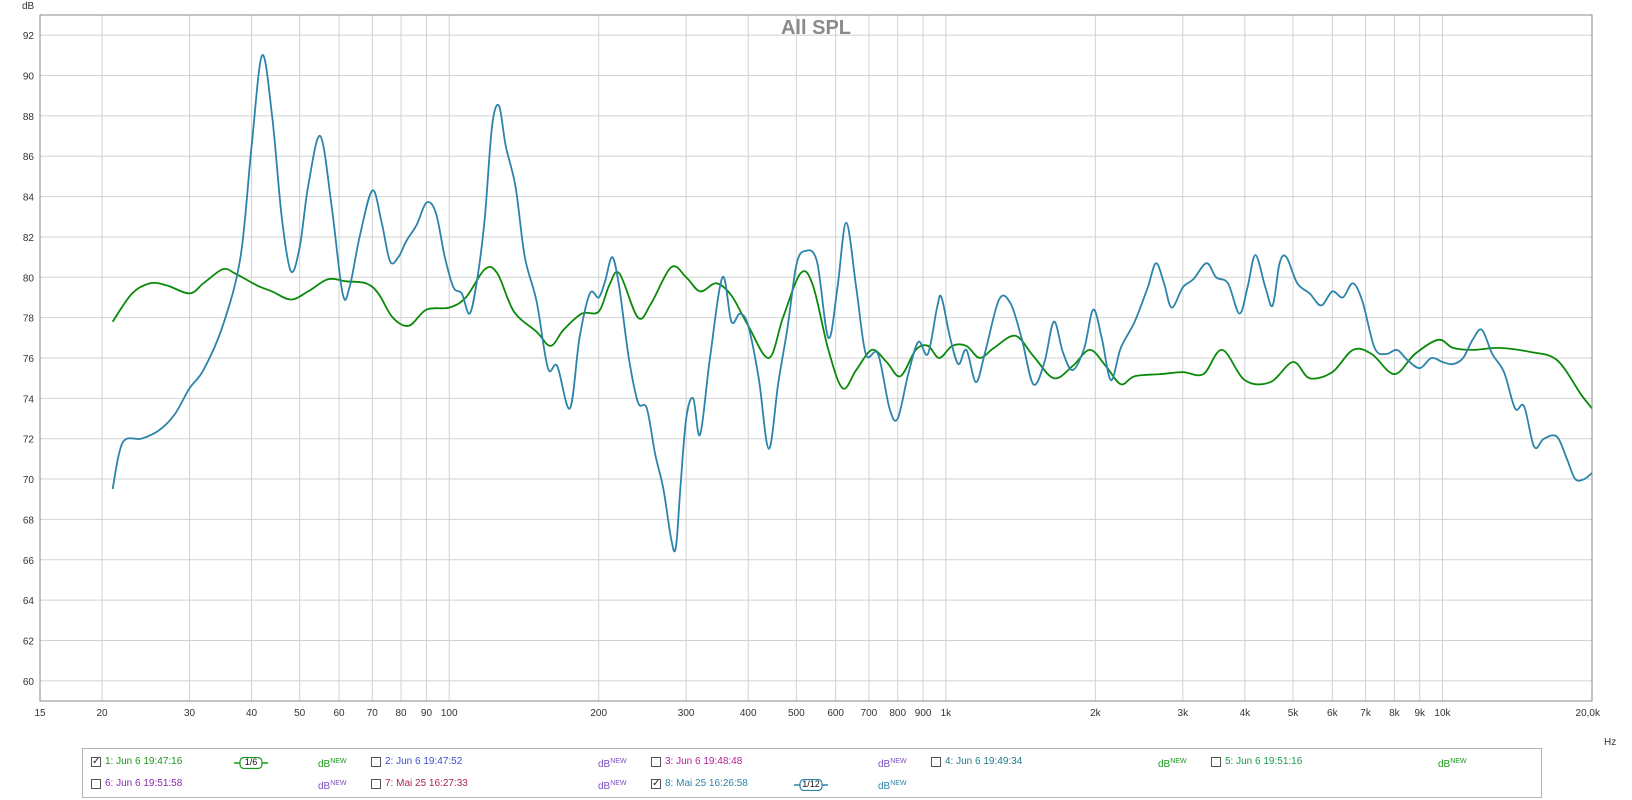  I want to click on y-axis-label: dB, so click(28, 6).